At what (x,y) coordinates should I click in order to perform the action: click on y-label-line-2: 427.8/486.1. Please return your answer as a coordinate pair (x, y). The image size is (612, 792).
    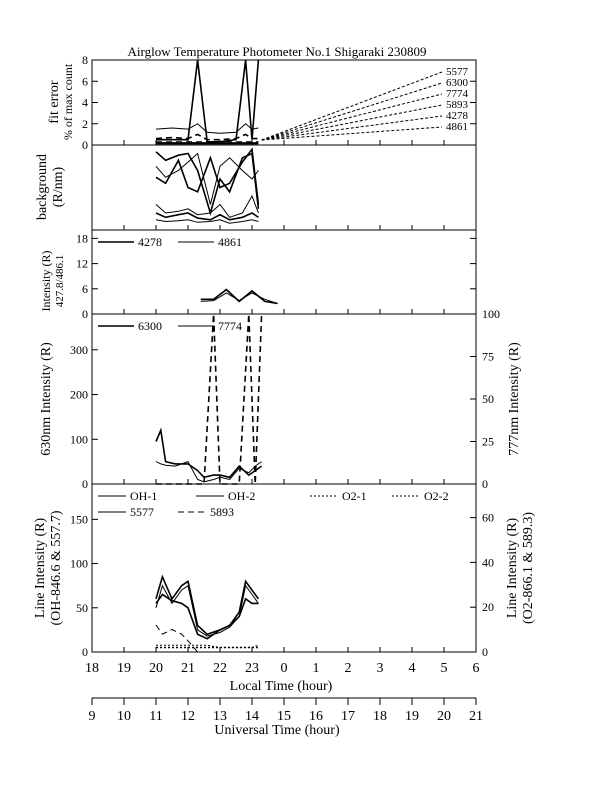
    Looking at the image, I should click on (60, 281).